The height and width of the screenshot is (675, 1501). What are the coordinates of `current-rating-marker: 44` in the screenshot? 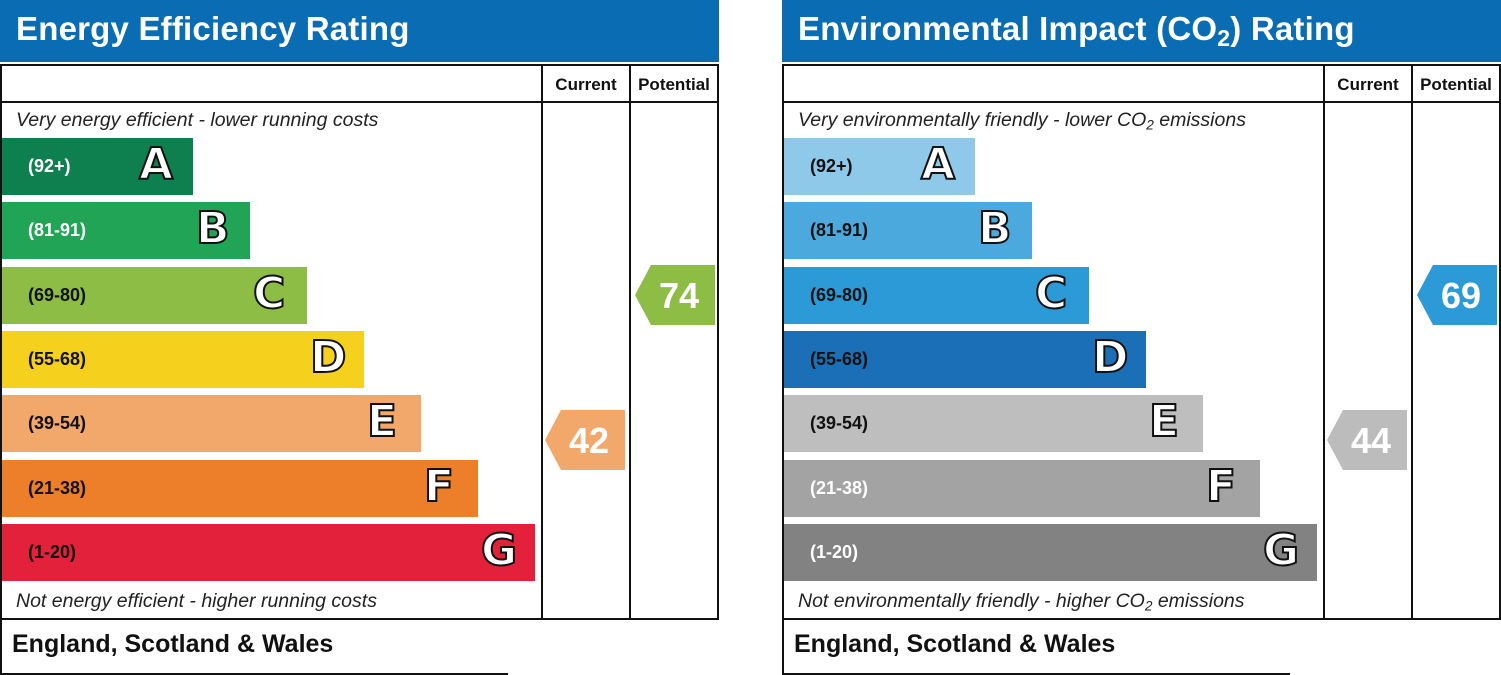 It's located at (1367, 440).